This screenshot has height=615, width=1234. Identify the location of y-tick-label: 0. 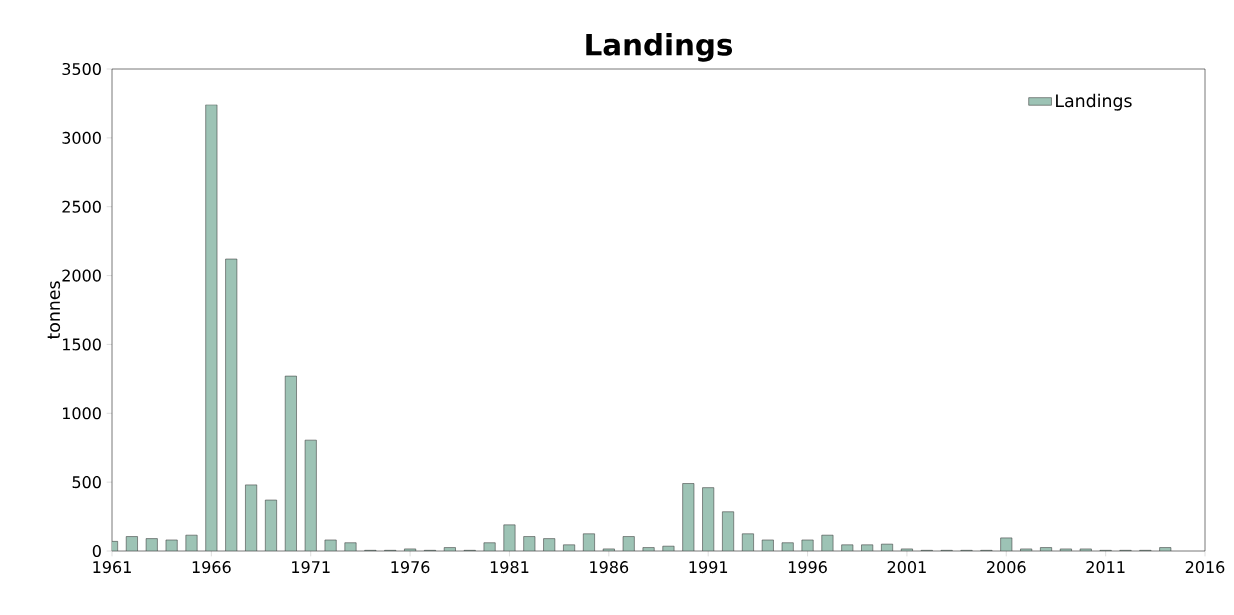
(96, 551).